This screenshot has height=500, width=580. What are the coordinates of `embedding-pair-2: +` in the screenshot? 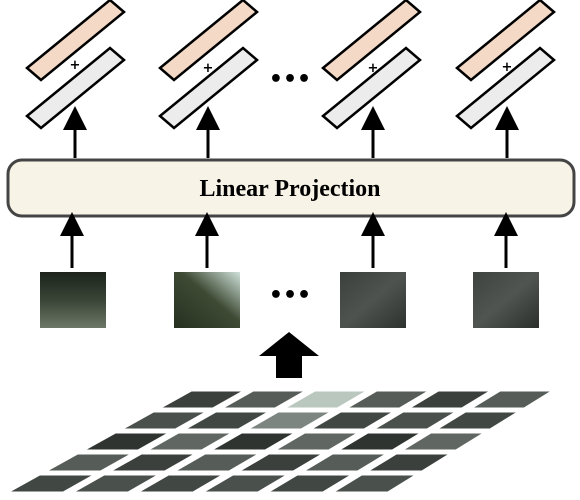 It's located at (208, 65).